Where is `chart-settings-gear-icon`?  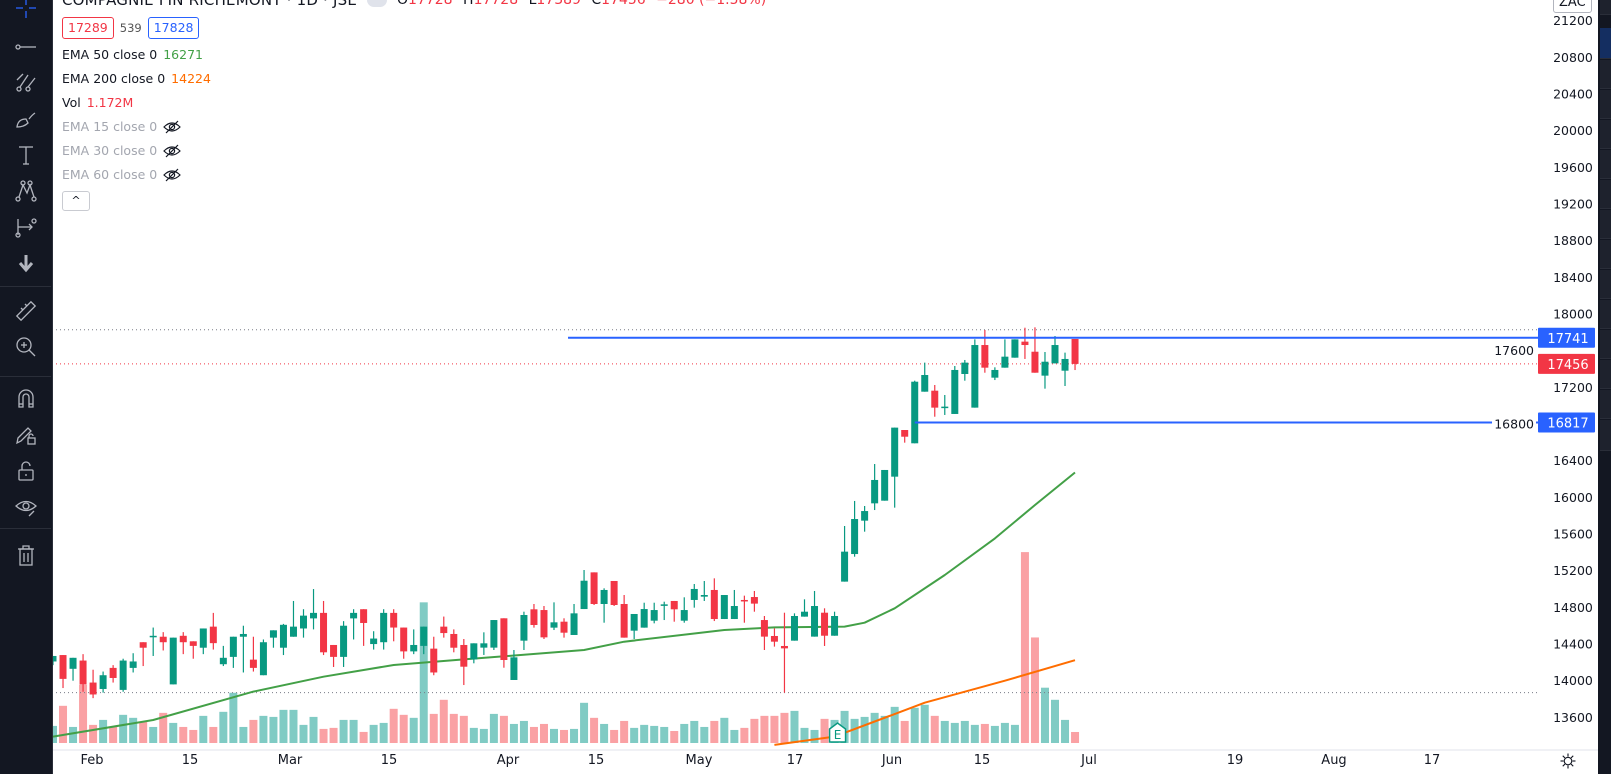 chart-settings-gear-icon is located at coordinates (1568, 761).